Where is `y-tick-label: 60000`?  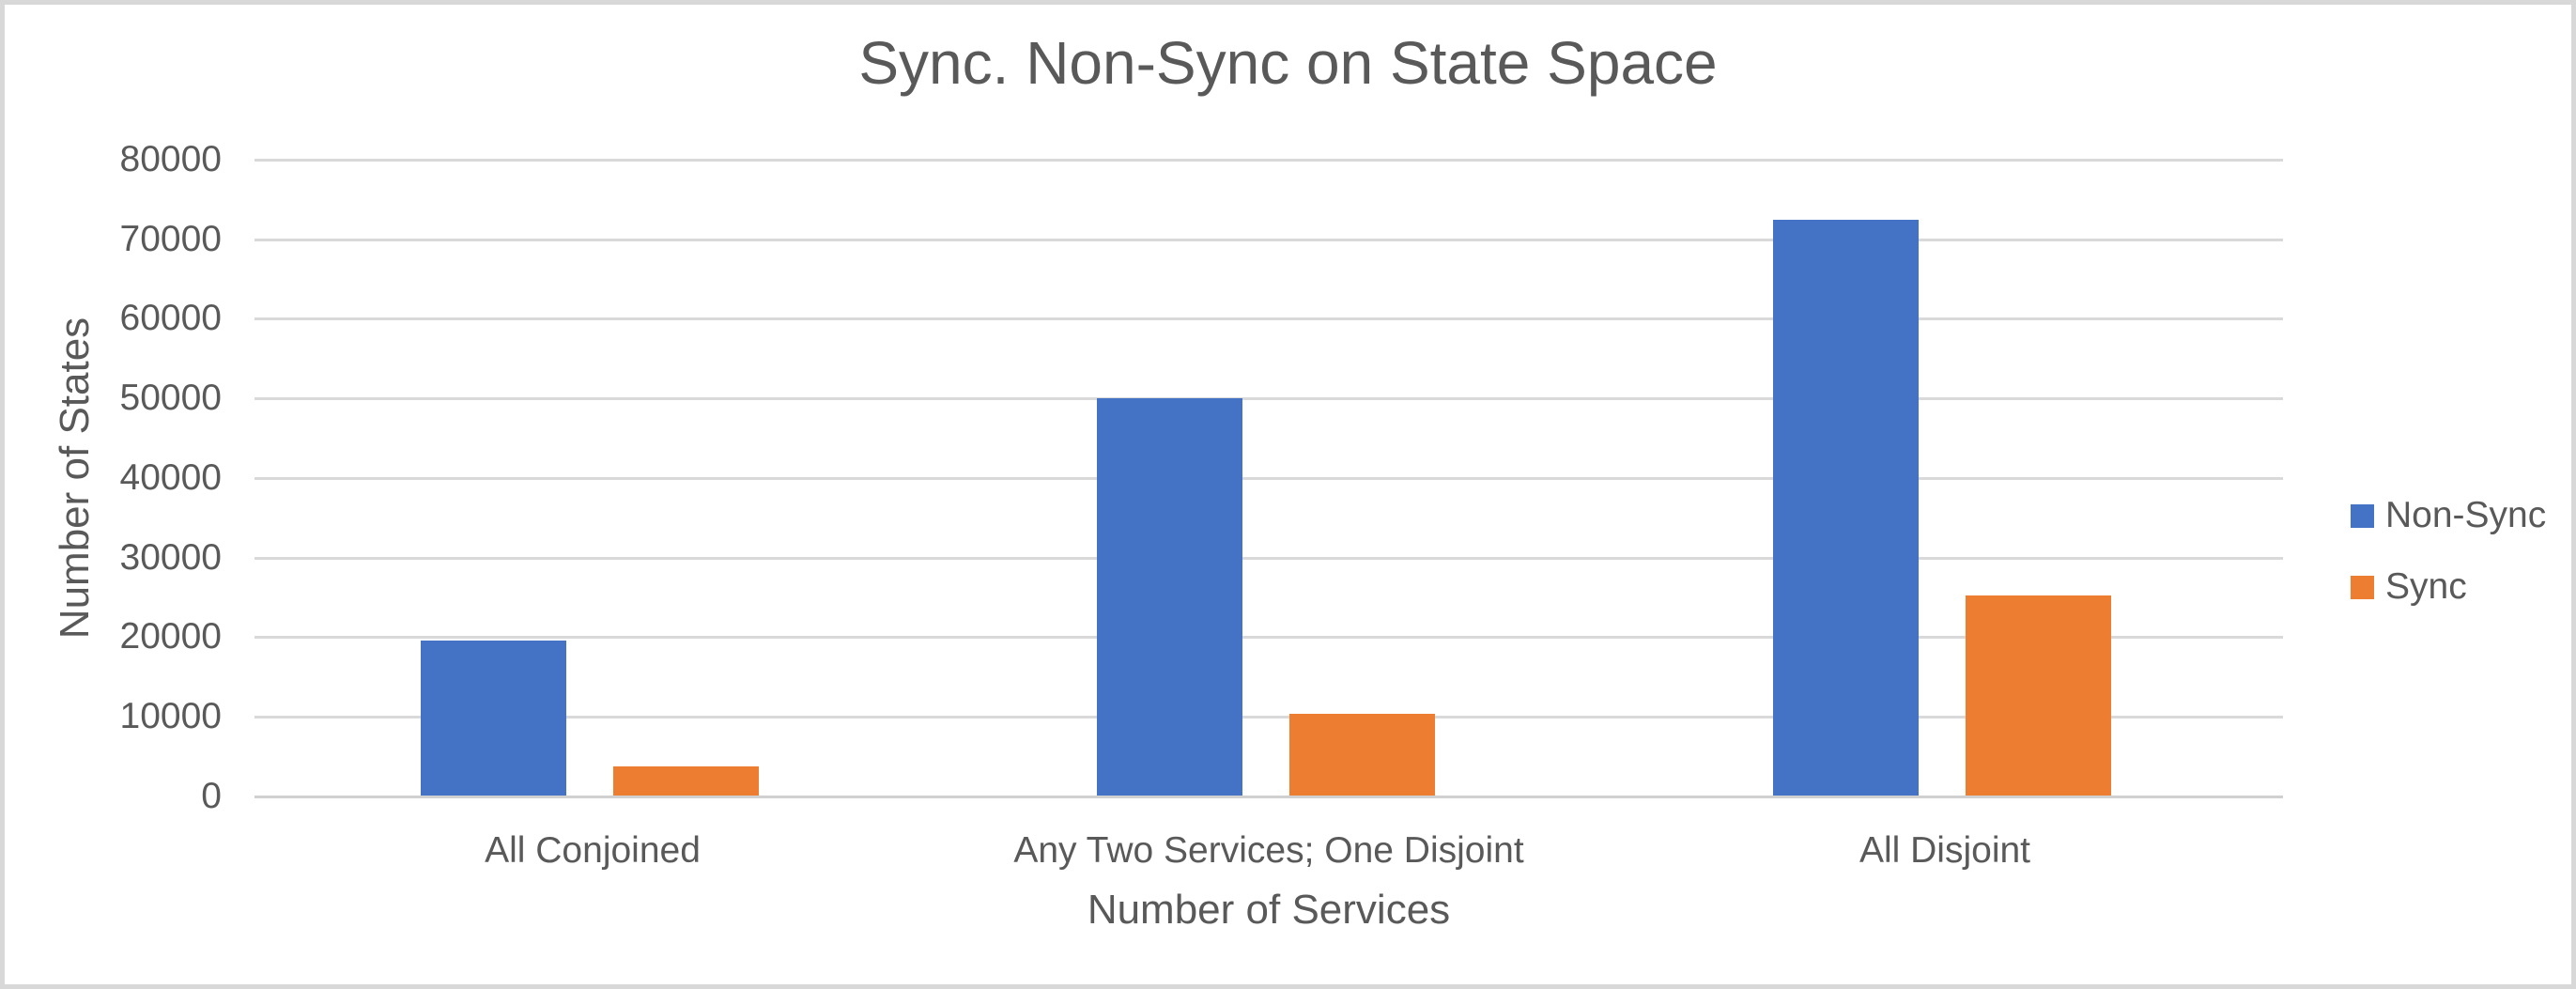 y-tick-label: 60000 is located at coordinates (170, 318).